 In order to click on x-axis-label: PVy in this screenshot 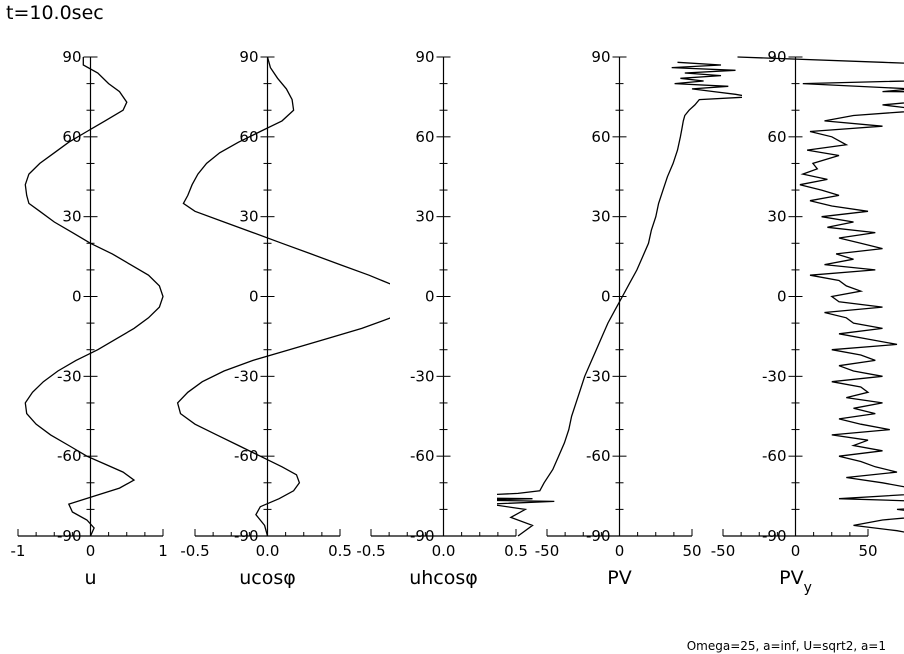, I will do `click(795, 581)`.